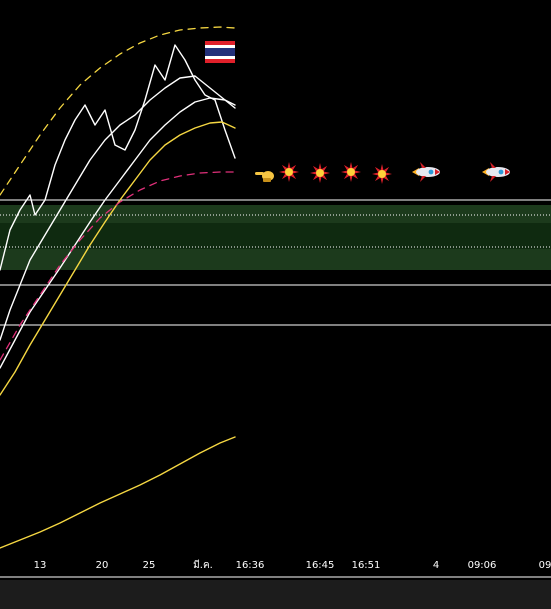 Image resolution: width=551 pixels, height=609 pixels. What do you see at coordinates (482, 565) in the screenshot?
I see `x-tick-label: 09:06` at bounding box center [482, 565].